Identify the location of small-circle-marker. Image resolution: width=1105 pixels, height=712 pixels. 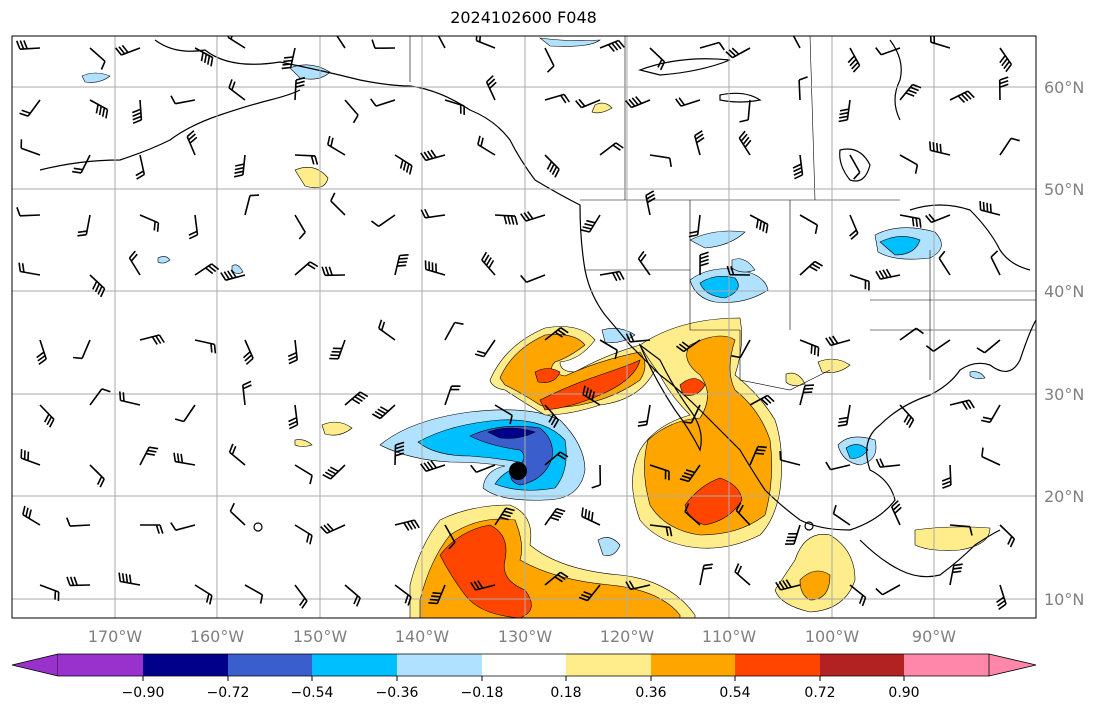
(258, 527).